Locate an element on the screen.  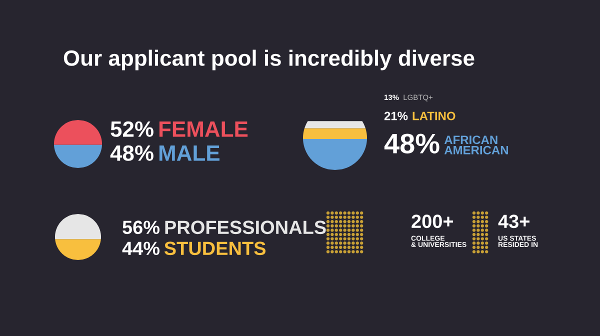
category-label: AFRICAN AMERICAN is located at coordinates (476, 145).